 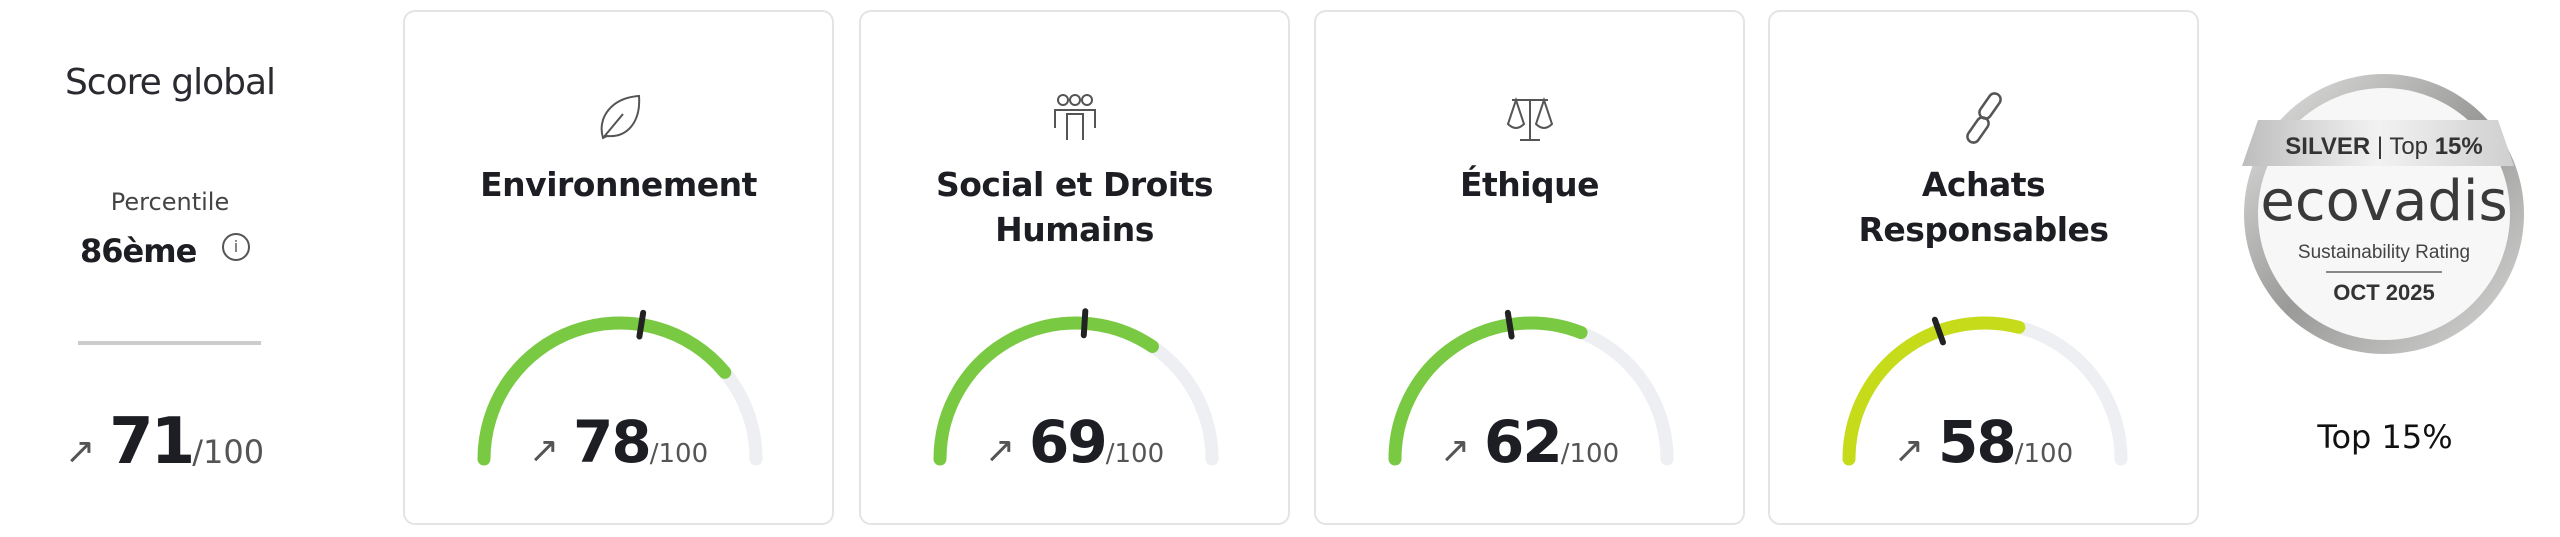 What do you see at coordinates (1074, 229) in the screenshot?
I see `category-title-line: Humains` at bounding box center [1074, 229].